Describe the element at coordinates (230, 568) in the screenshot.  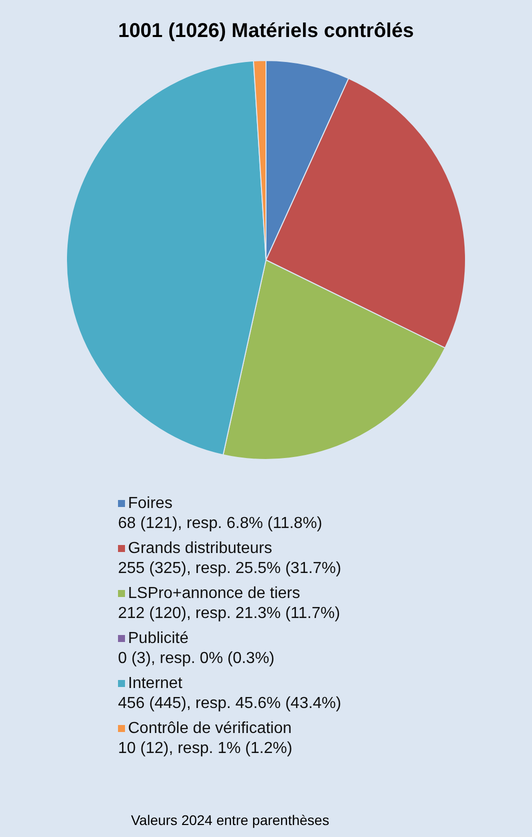
I see `data-label: 255 (325), resp. 25.5% (31.7%)` at that location.